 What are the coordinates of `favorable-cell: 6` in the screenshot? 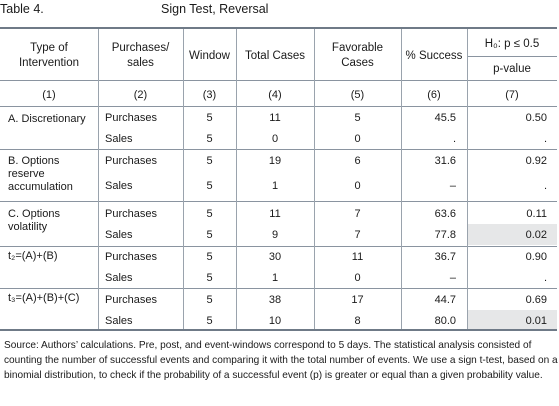 It's located at (357, 161).